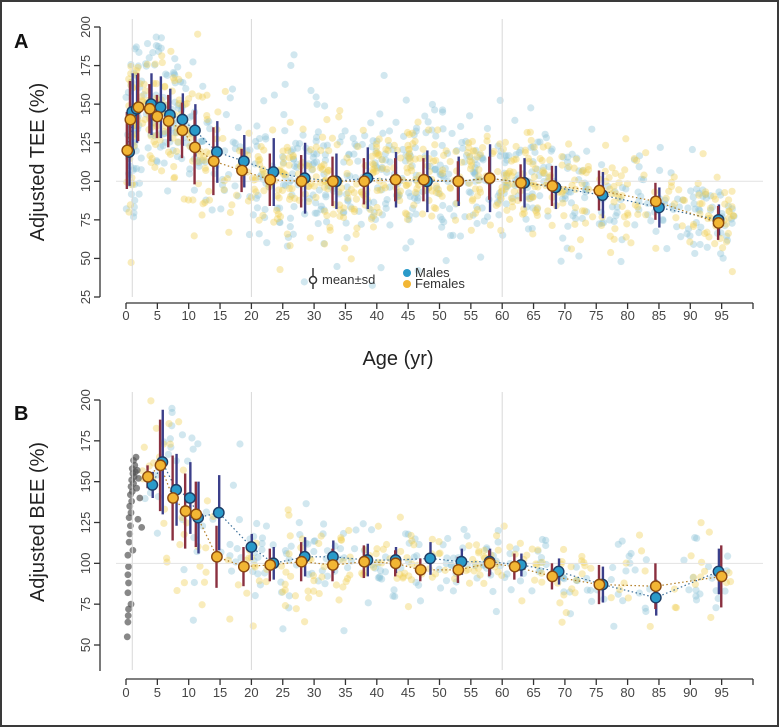  I want to click on x-tick-label: 80, so click(627, 315).